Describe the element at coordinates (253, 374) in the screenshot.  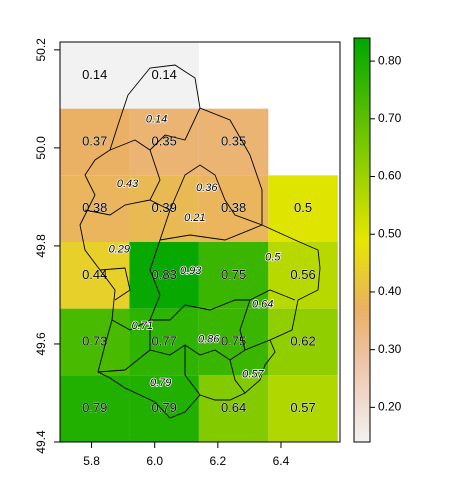
I see `point-label: 0.57` at that location.